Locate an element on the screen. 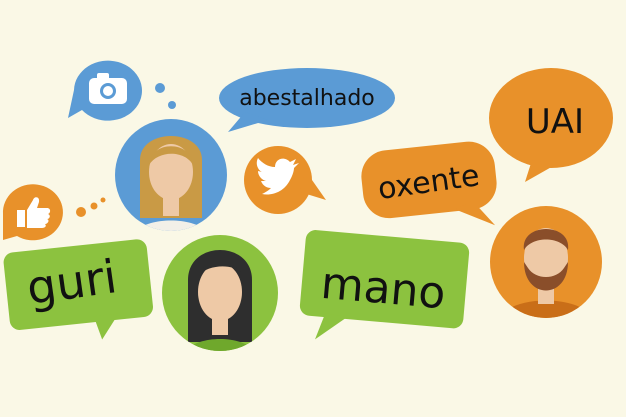 The height and width of the screenshot is (417, 626). camera-icon is located at coordinates (108, 88).